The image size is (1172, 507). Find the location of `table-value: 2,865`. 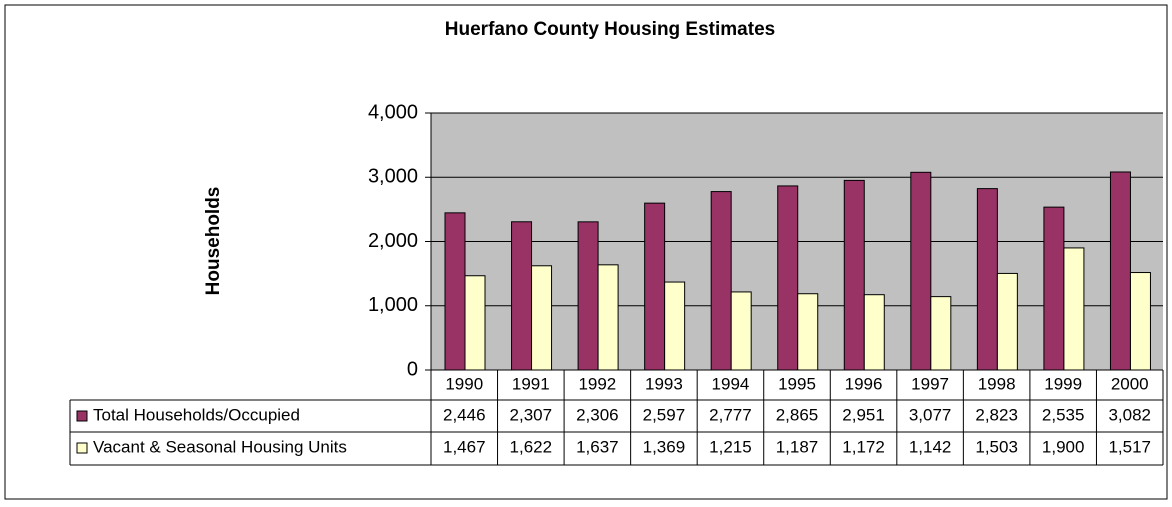

table-value: 2,865 is located at coordinates (797, 414).